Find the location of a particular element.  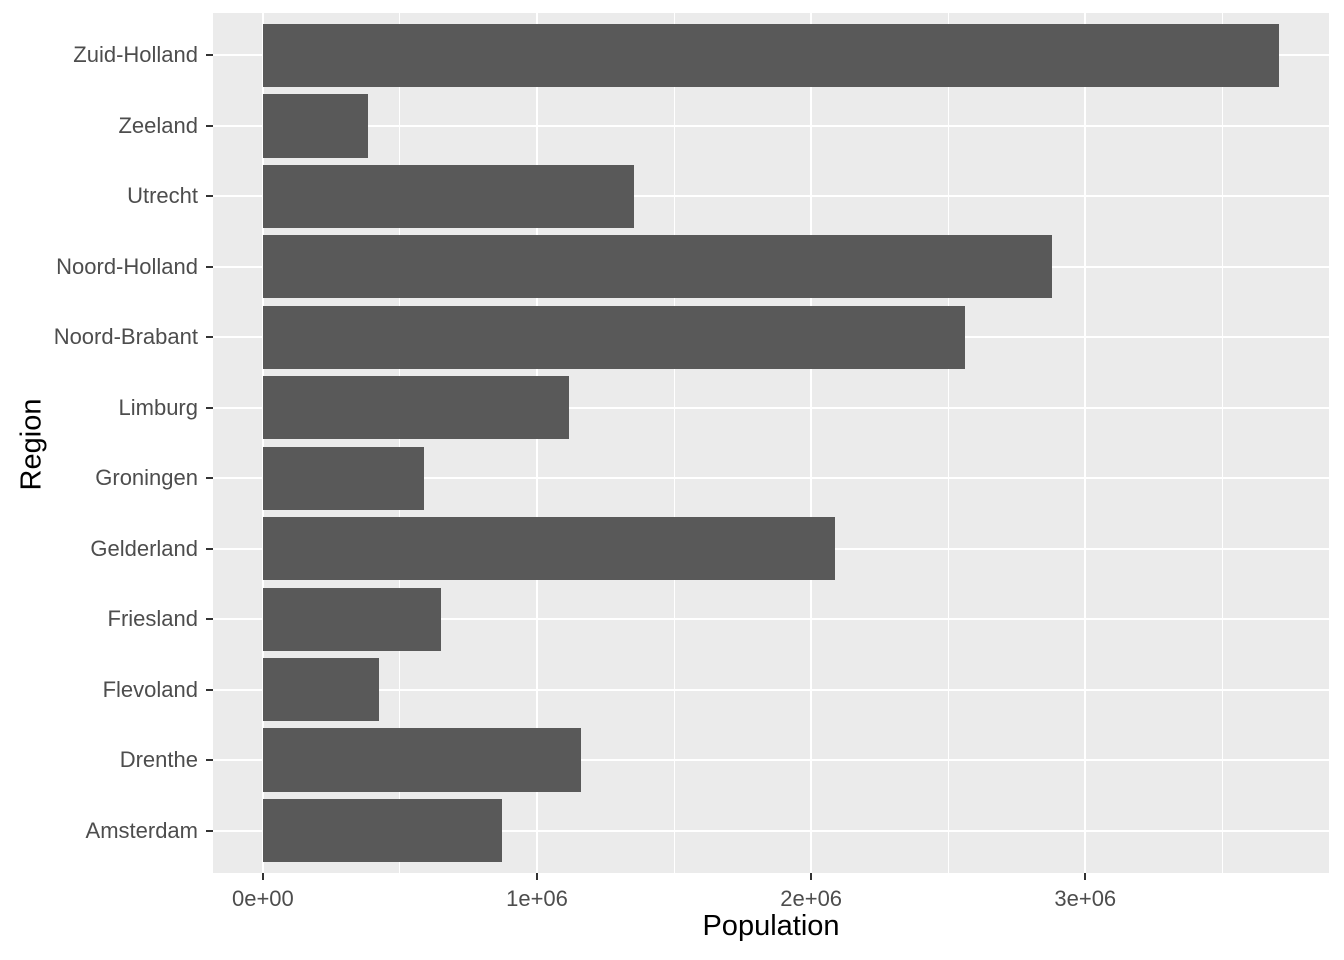

x-axis-title: Population is located at coordinates (771, 926).